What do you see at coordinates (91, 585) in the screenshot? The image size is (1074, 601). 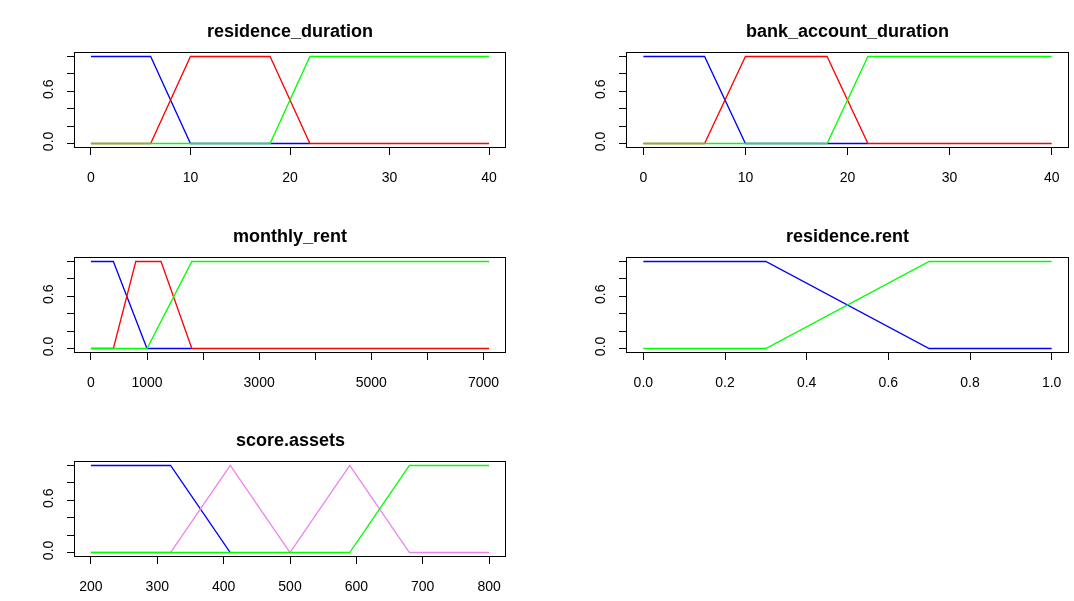 I see `x-tick-label: 200` at bounding box center [91, 585].